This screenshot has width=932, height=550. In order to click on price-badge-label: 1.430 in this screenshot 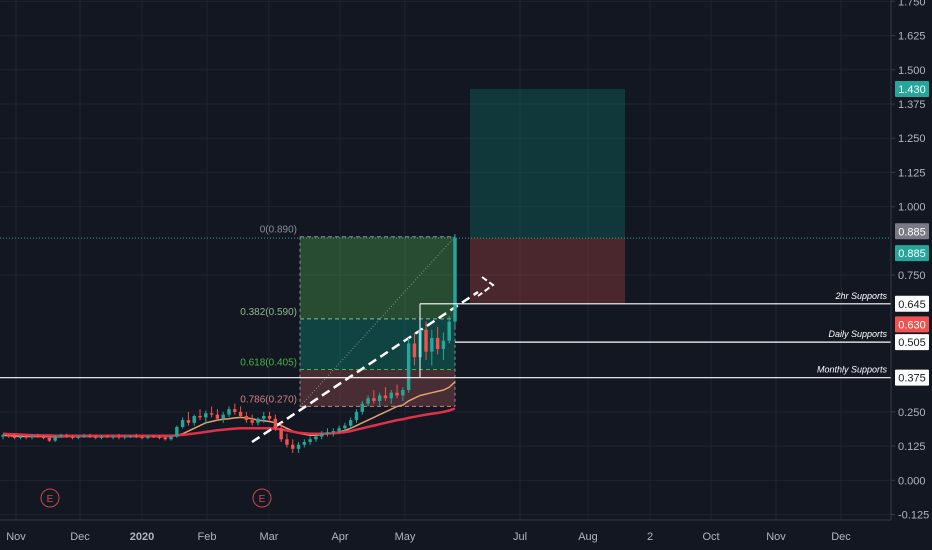, I will do `click(912, 90)`.